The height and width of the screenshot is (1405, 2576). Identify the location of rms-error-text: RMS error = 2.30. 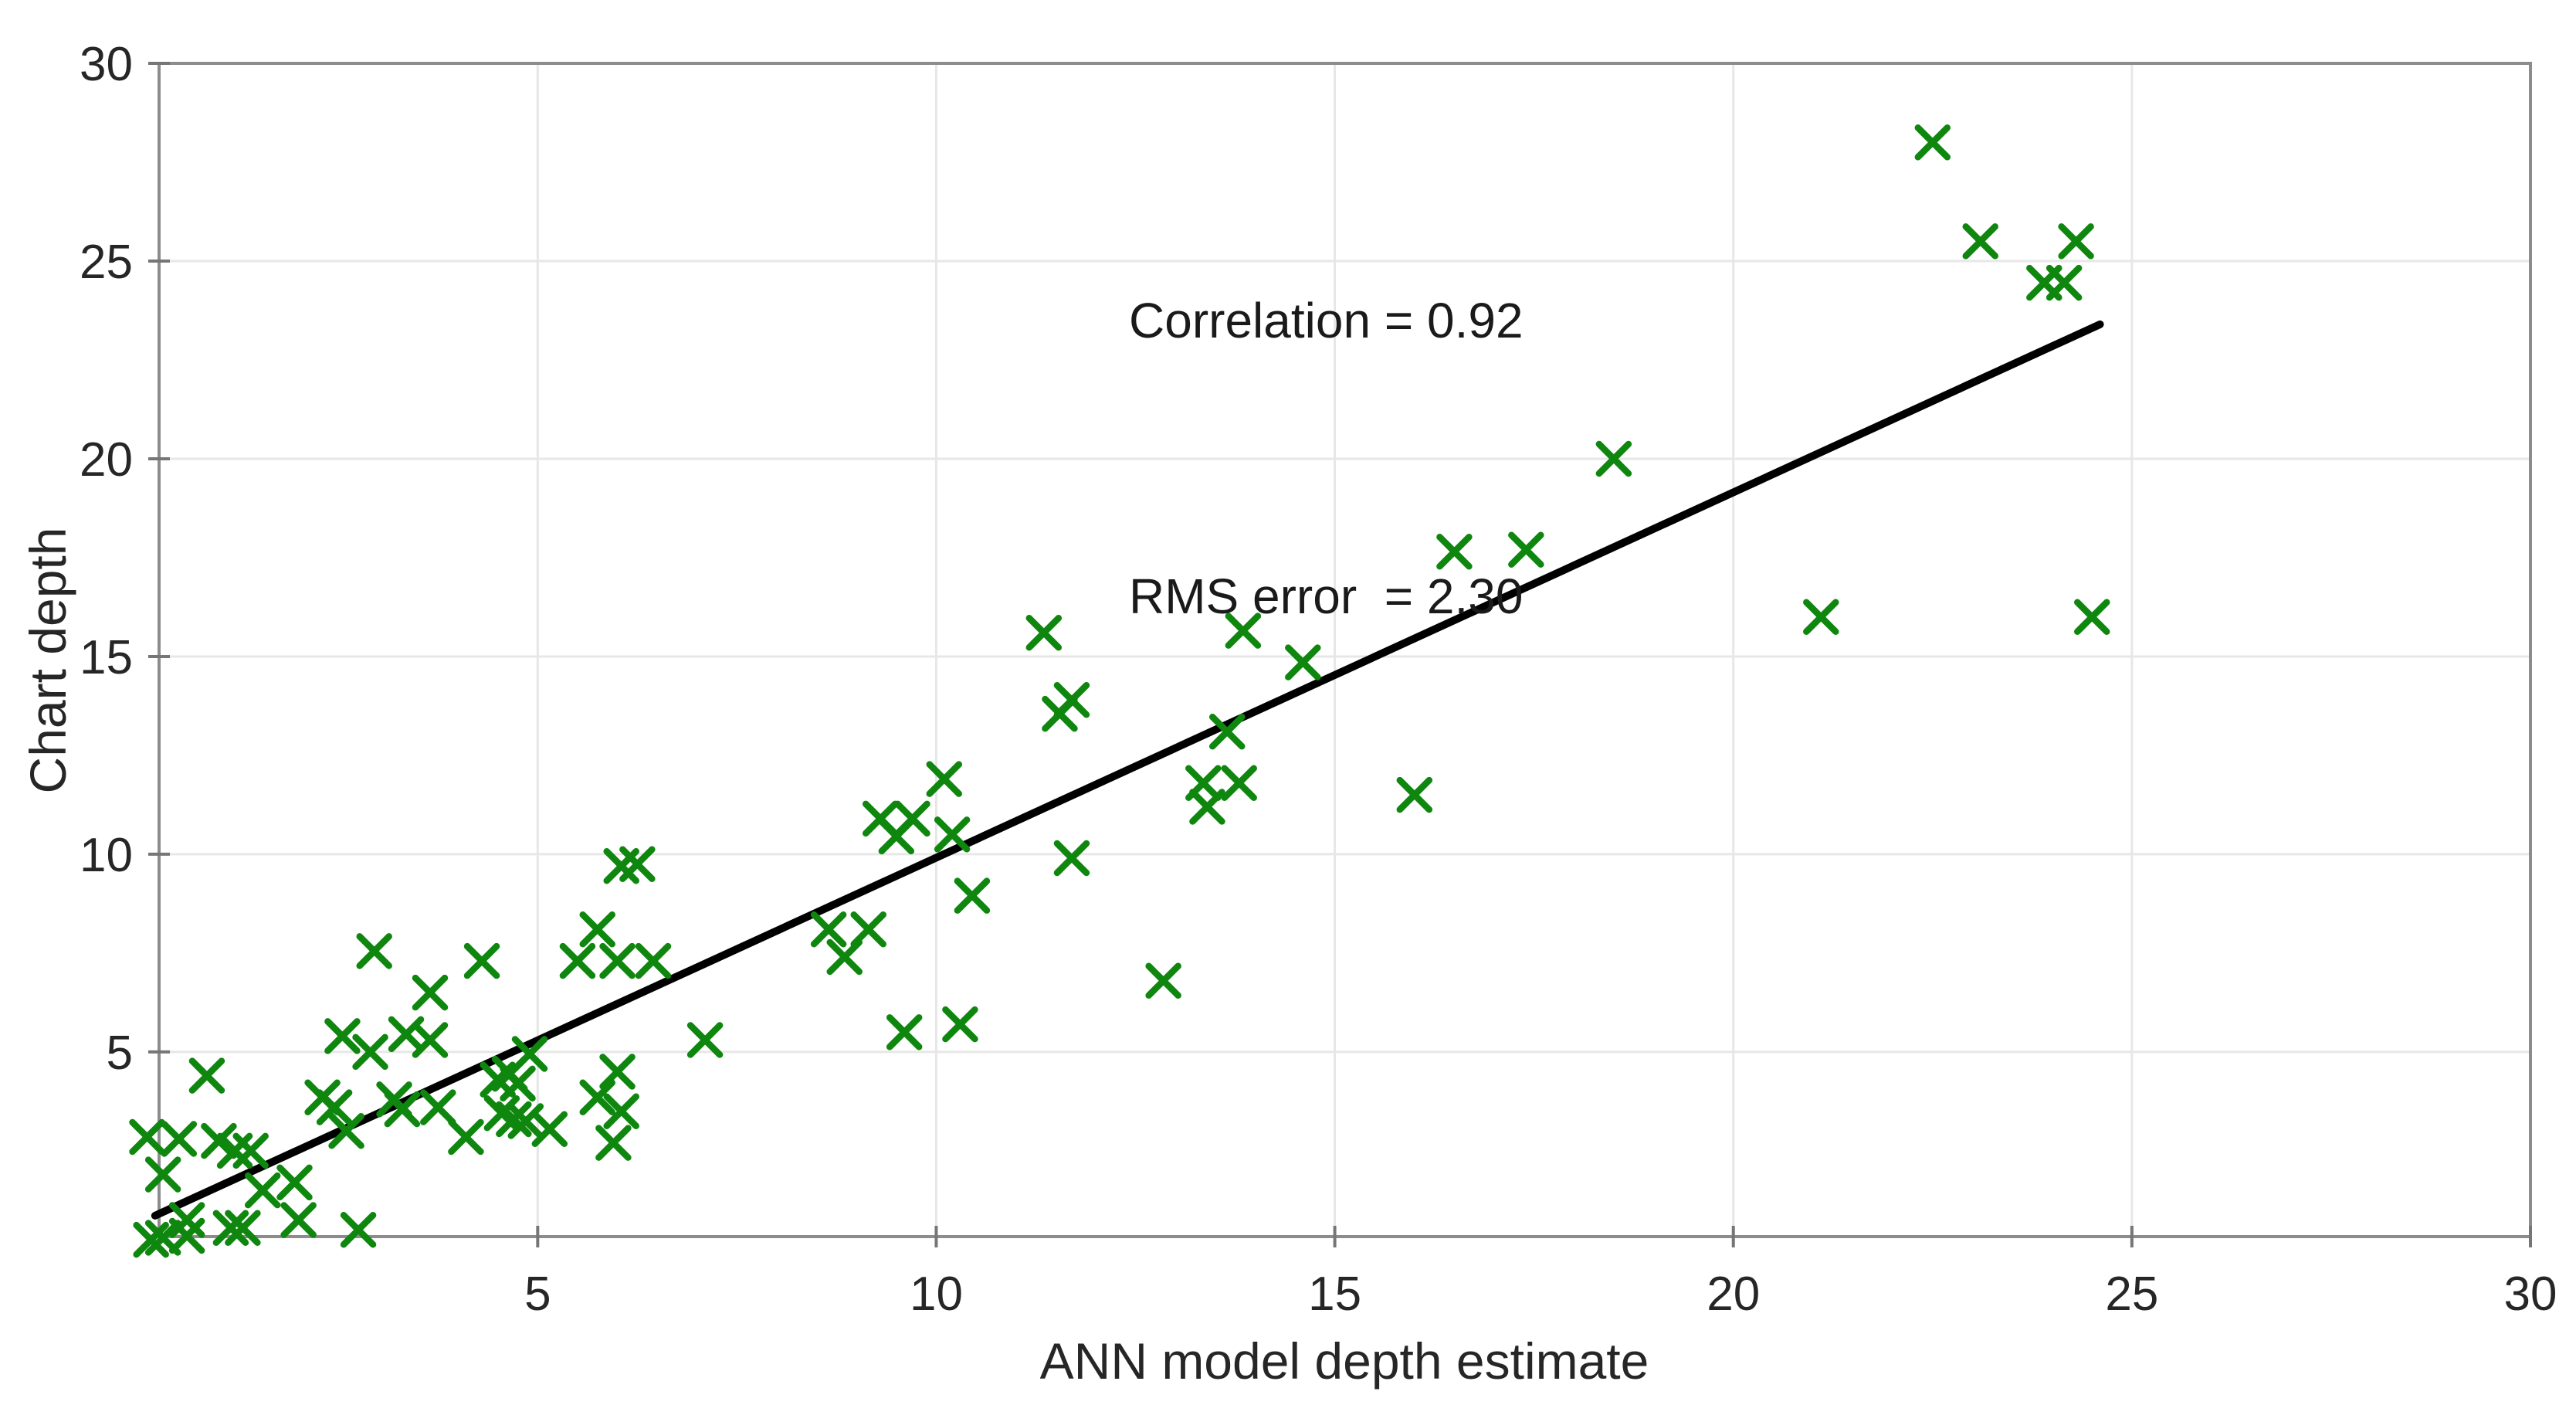
(1326, 596).